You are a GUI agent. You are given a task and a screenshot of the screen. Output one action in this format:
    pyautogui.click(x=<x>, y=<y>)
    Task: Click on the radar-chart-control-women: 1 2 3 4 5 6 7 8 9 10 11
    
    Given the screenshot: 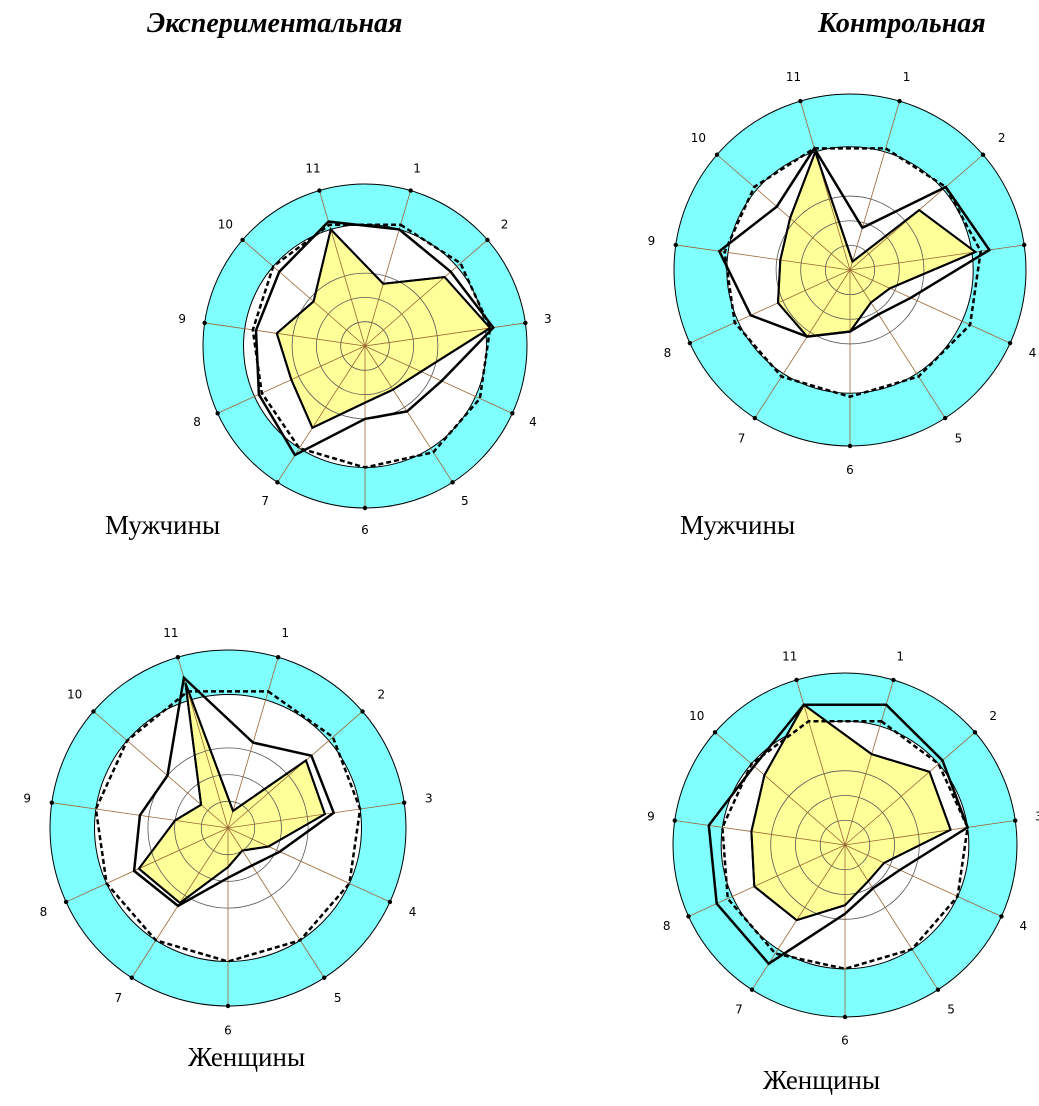 What is the action you would take?
    pyautogui.click(x=843, y=848)
    